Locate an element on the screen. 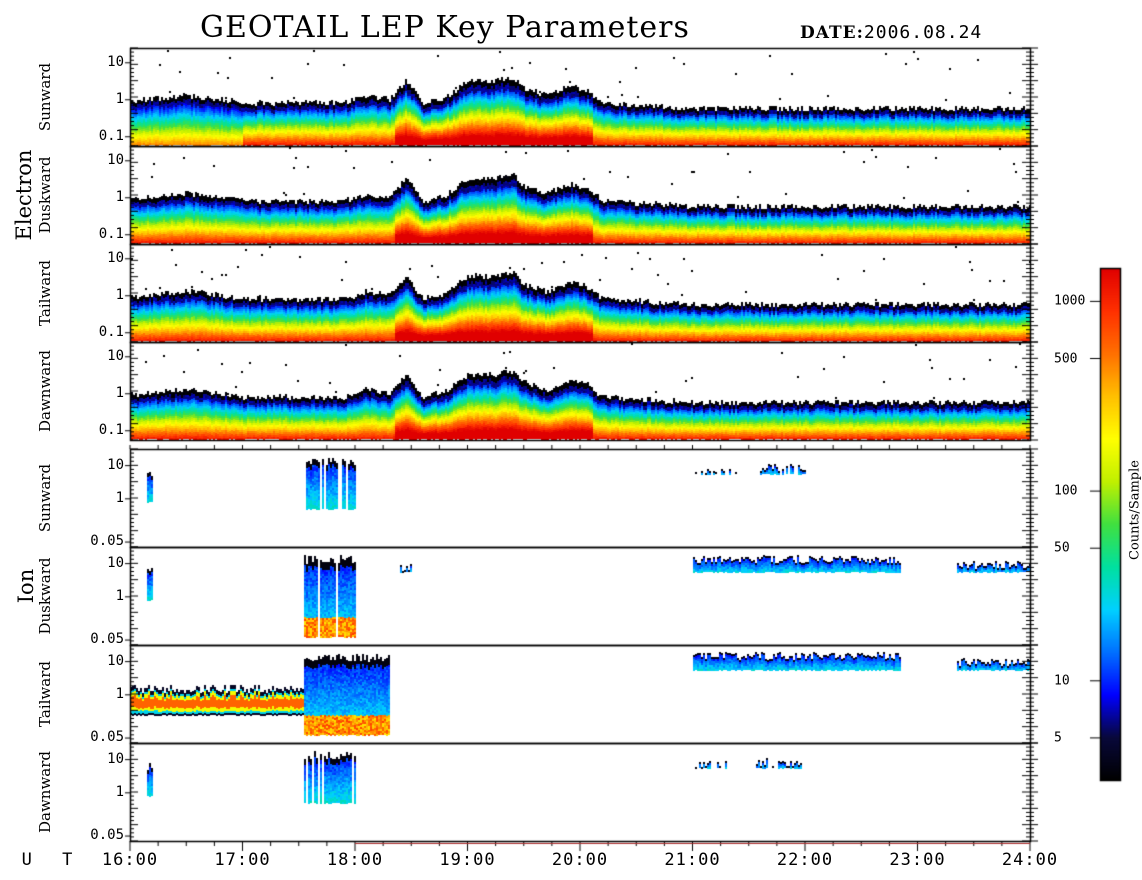 The image size is (1142, 880). panel-label-ion-tailward: Tailward is located at coordinates (45, 694).